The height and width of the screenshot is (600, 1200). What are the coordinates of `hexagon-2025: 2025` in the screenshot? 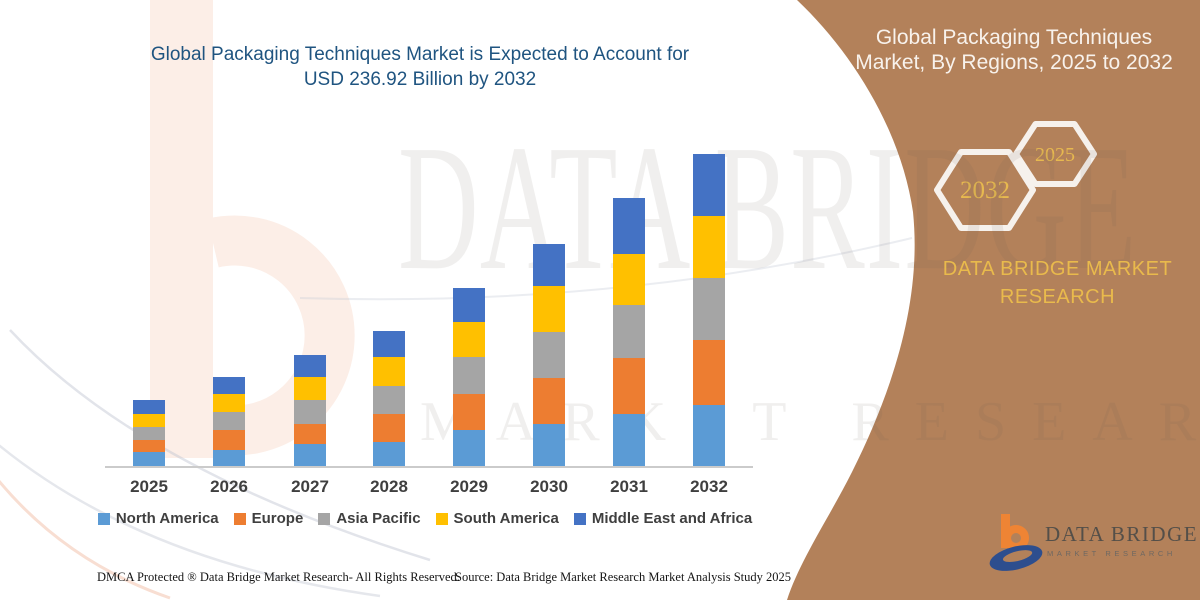 It's located at (1055, 154).